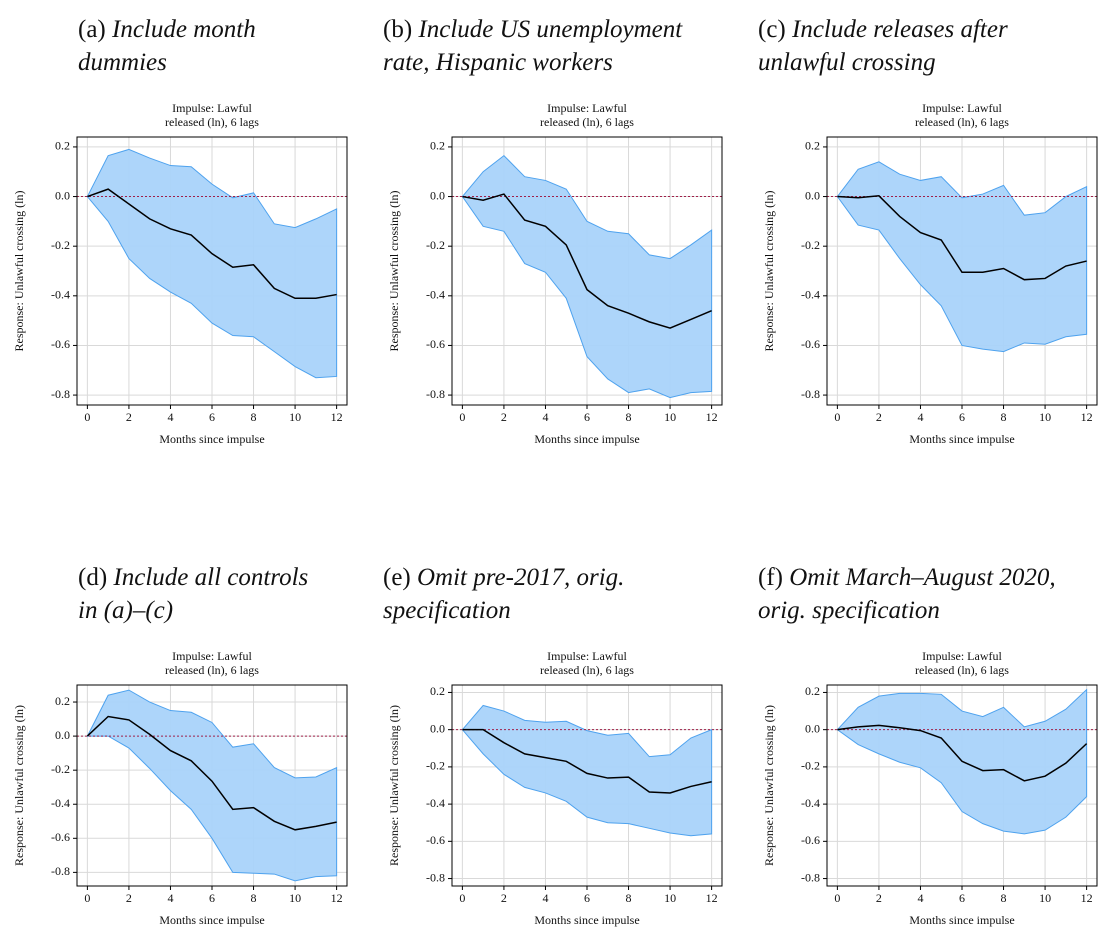 The image size is (1100, 947). I want to click on caption-line: (a) Include month, so click(167, 29).